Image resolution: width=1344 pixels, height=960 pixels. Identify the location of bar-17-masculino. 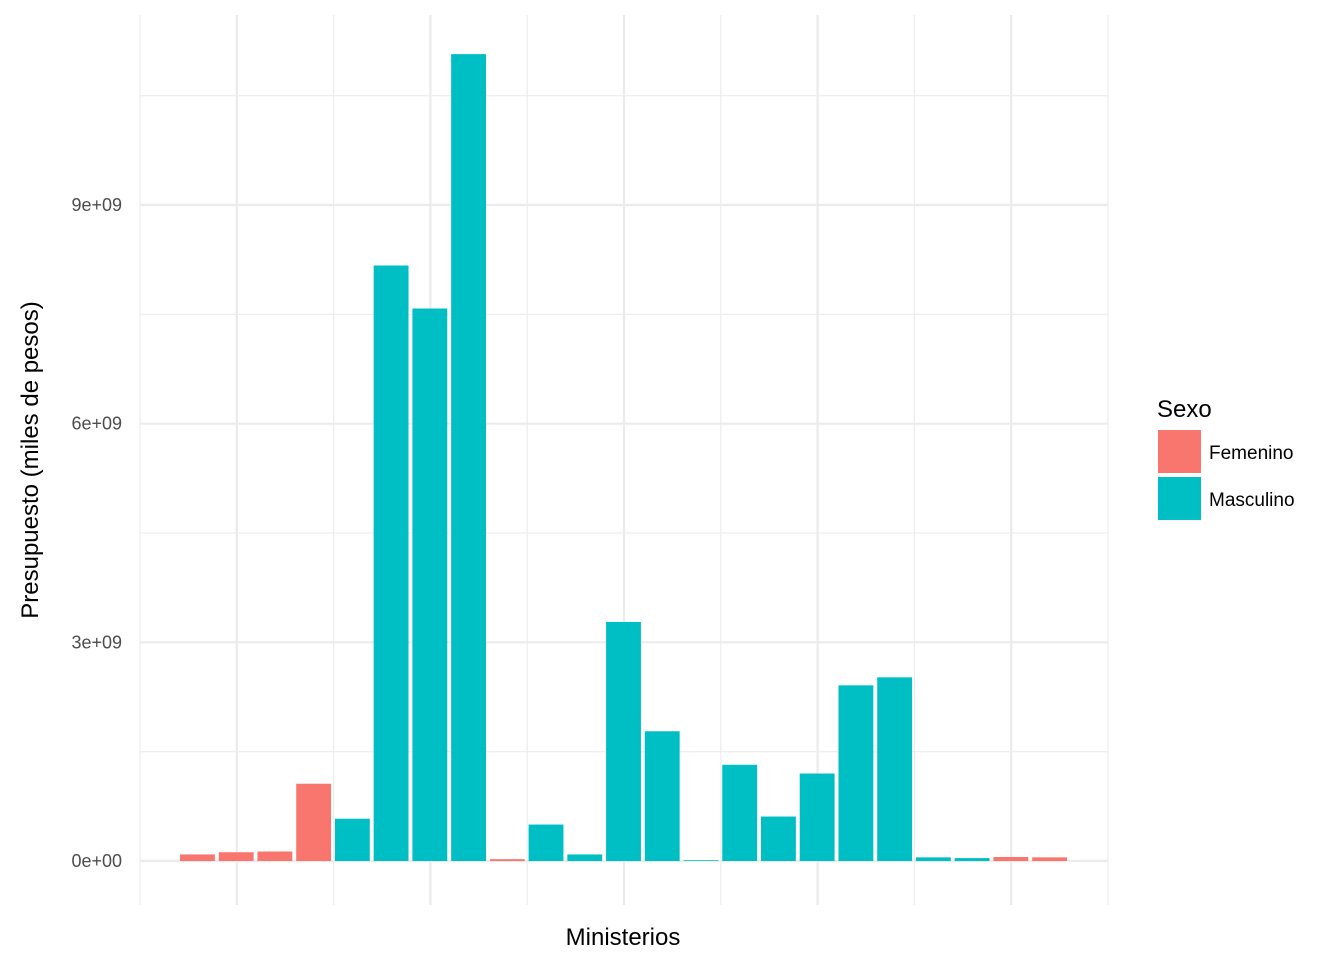
(817, 817).